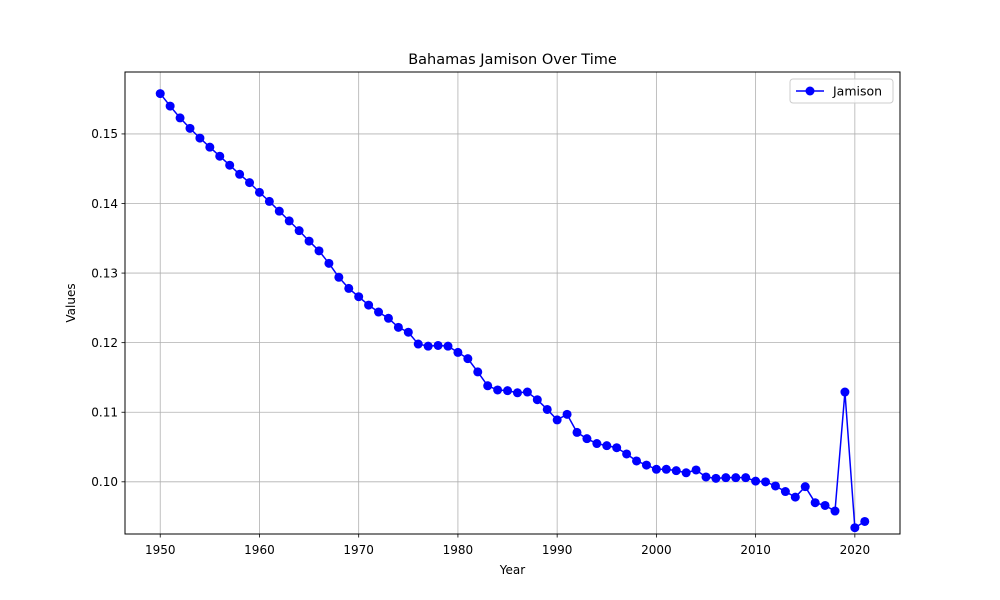 The image size is (1000, 600). What do you see at coordinates (104, 204) in the screenshot?
I see `y-tick-label: 0.14` at bounding box center [104, 204].